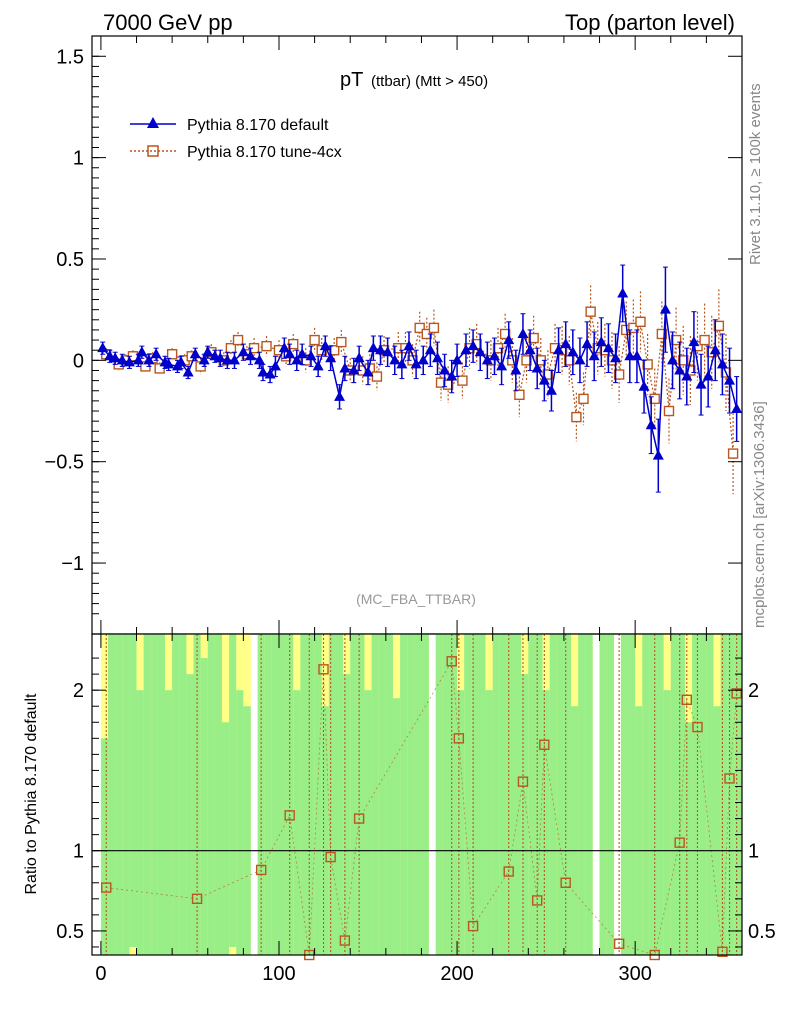 This screenshot has height=1024, width=786. I want to click on ratio-y-tick-label-right: 0.5, so click(762, 932).